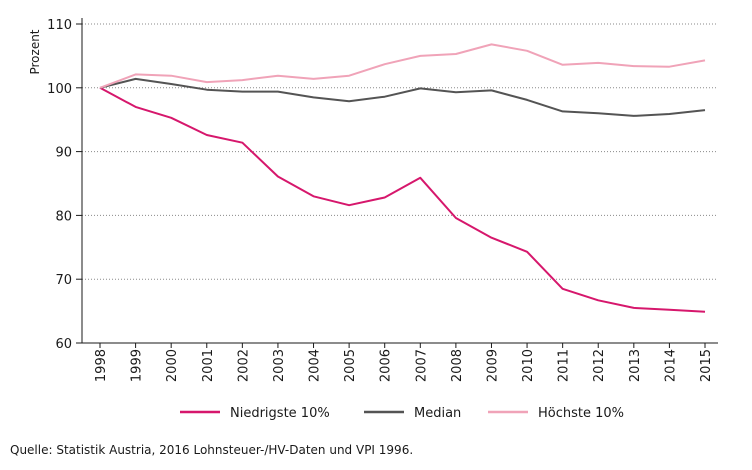 The width and height of the screenshot is (752, 470). What do you see at coordinates (386, 365) in the screenshot?
I see `x-tick-label: 2006` at bounding box center [386, 365].